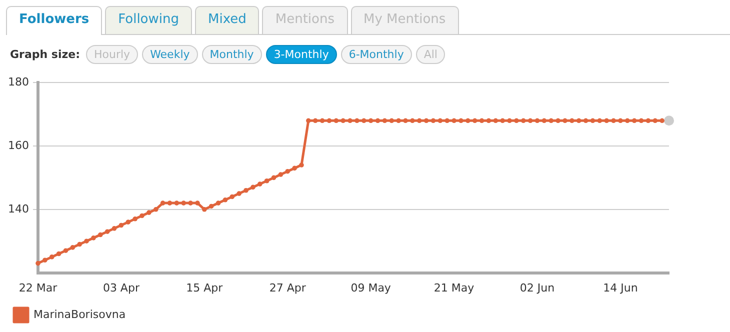  I want to click on x-tick-label: 02 Jun, so click(537, 287).